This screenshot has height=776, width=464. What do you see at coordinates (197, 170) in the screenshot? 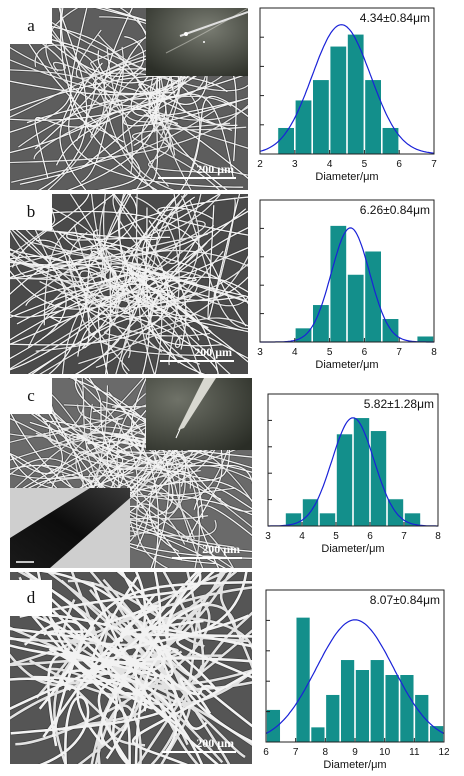
I see `scale-bar-a: 200 μm` at bounding box center [197, 170].